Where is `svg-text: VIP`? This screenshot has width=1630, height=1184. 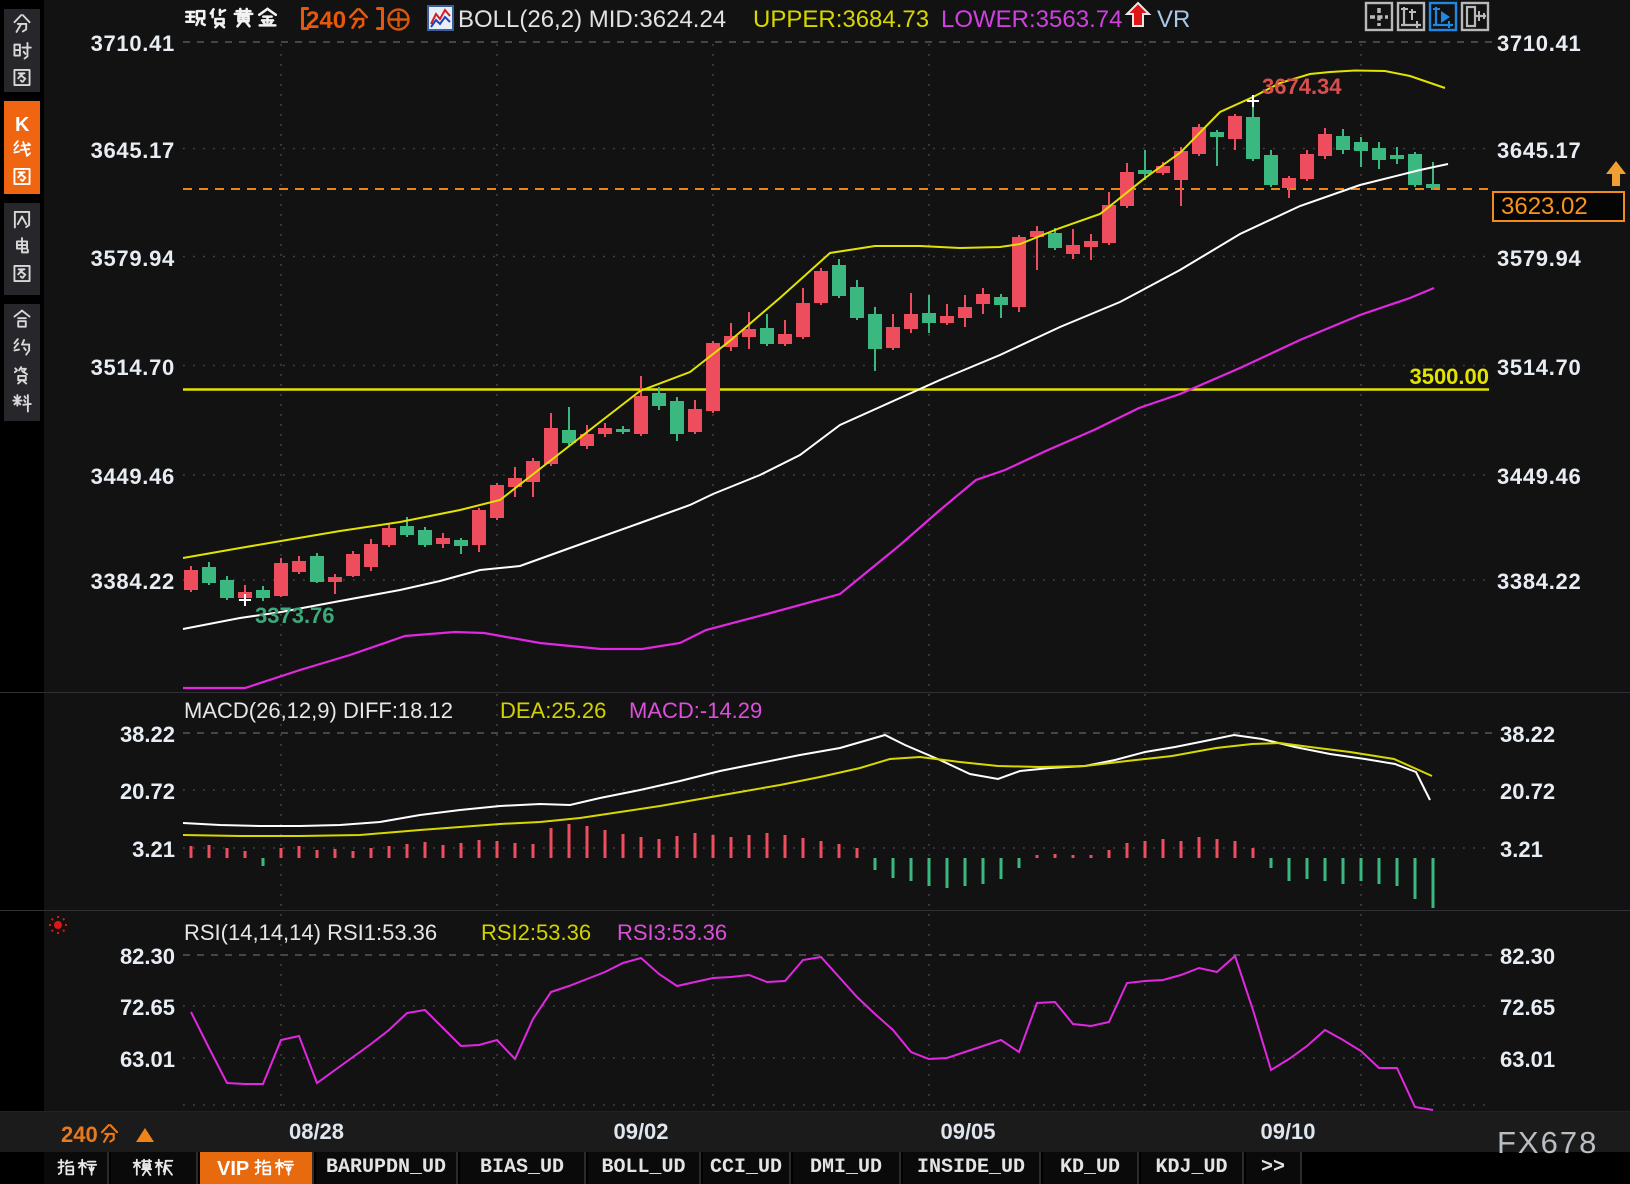
svg-text: VIP is located at coordinates (233, 1169).